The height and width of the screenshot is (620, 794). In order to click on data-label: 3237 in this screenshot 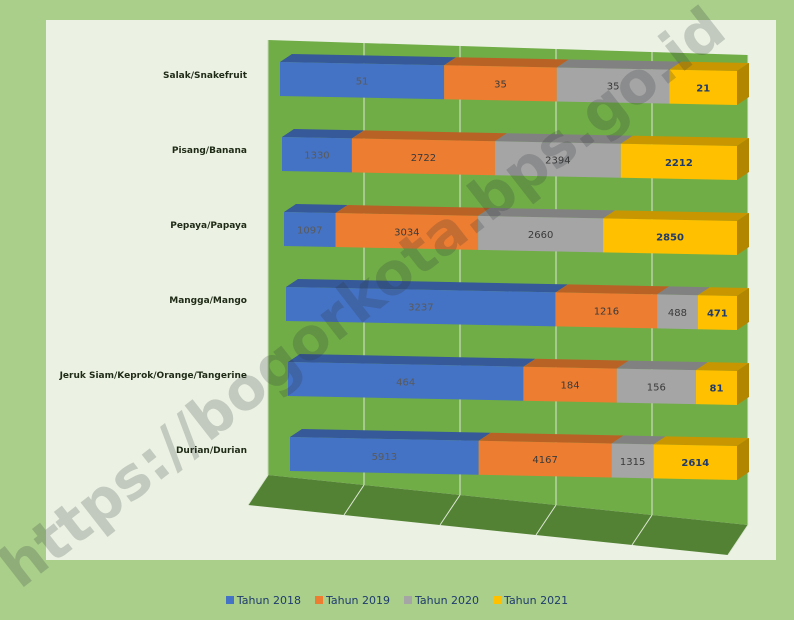, I will do `click(420, 308)`.